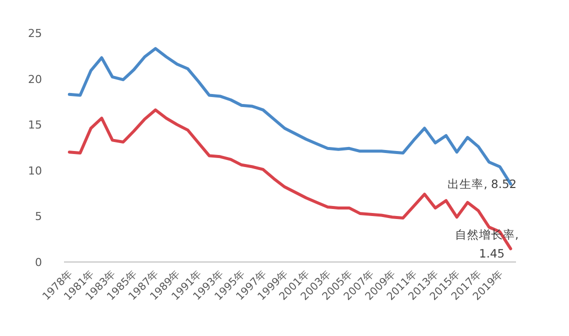 Image resolution: width=569 pixels, height=336 pixels. I want to click on y-tick-label: 5, so click(38, 217).